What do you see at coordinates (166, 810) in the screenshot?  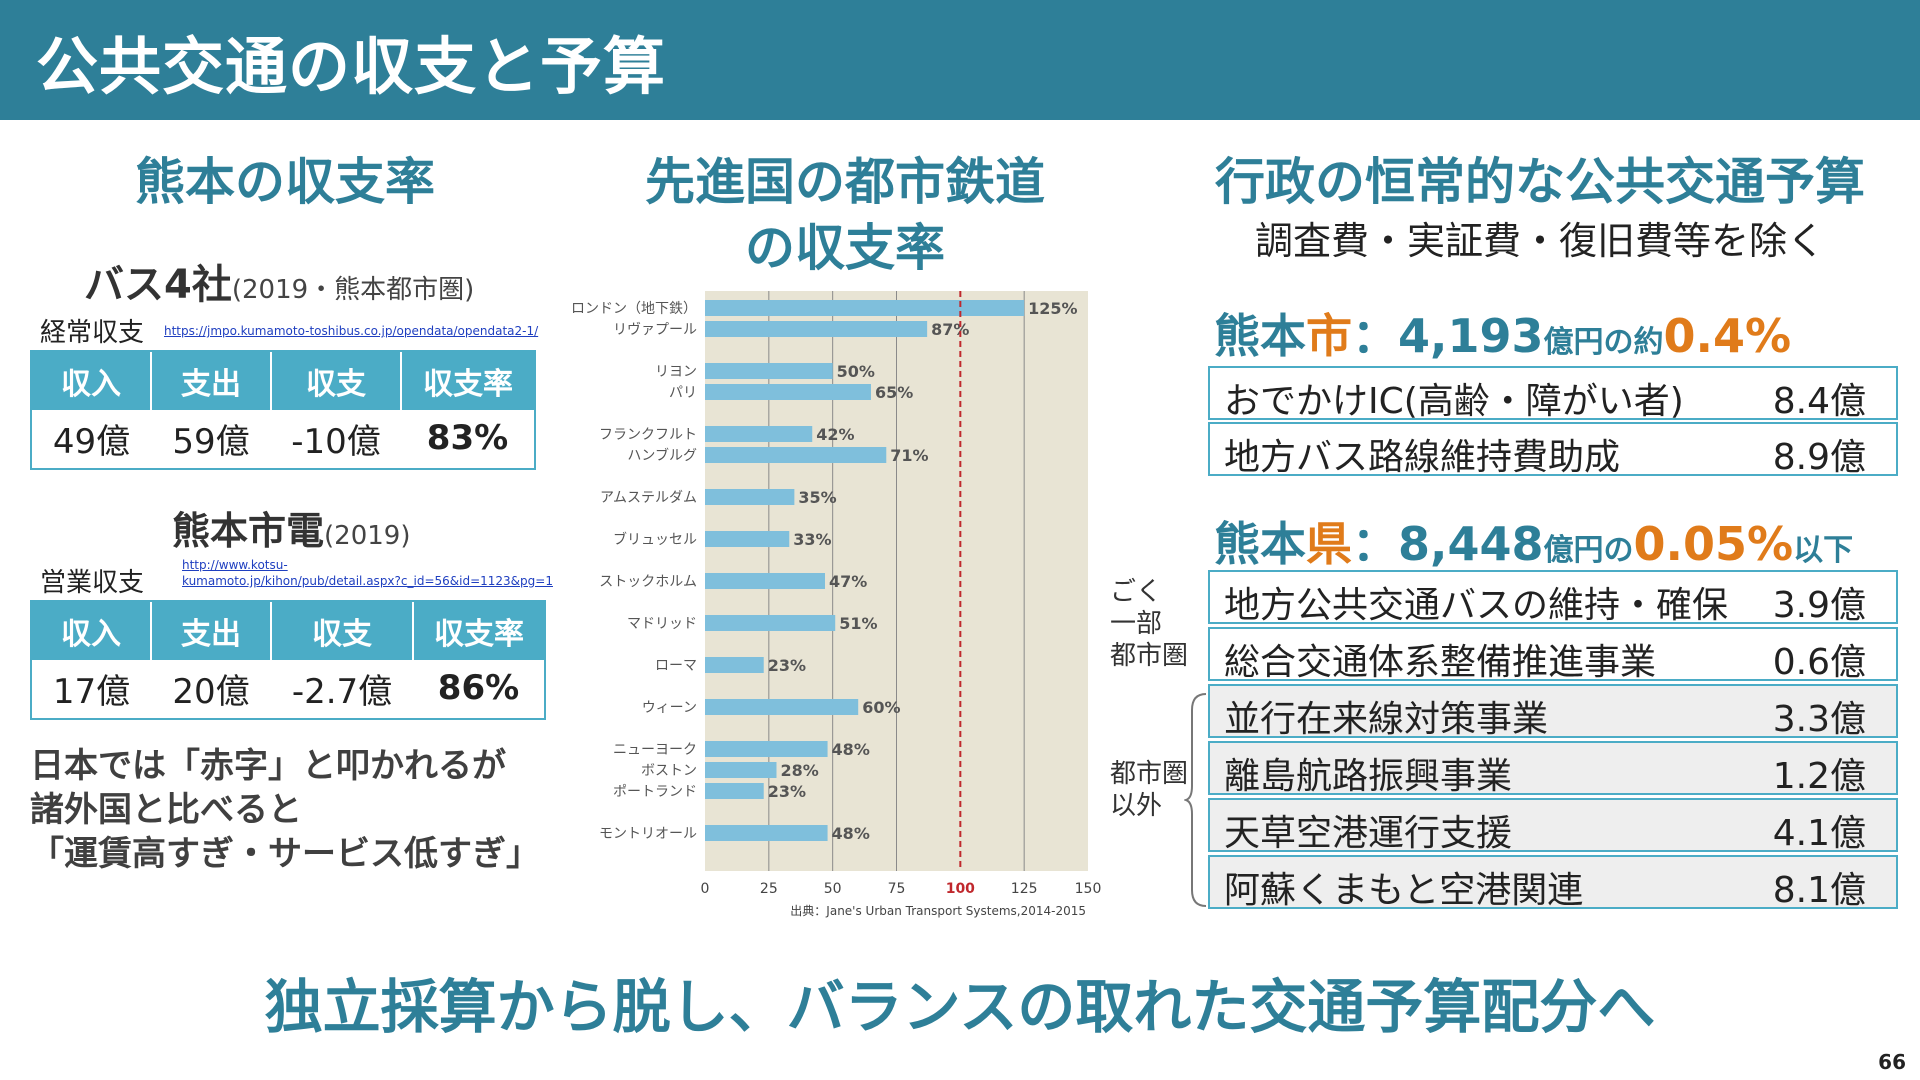 I see `comment-line-2: 諸外国と比べると` at bounding box center [166, 810].